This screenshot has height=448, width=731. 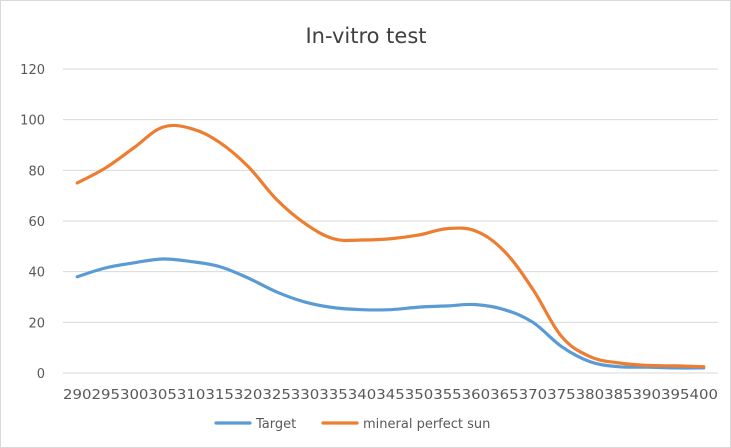 I want to click on chart-title: In-vitro test, so click(x=365, y=36).